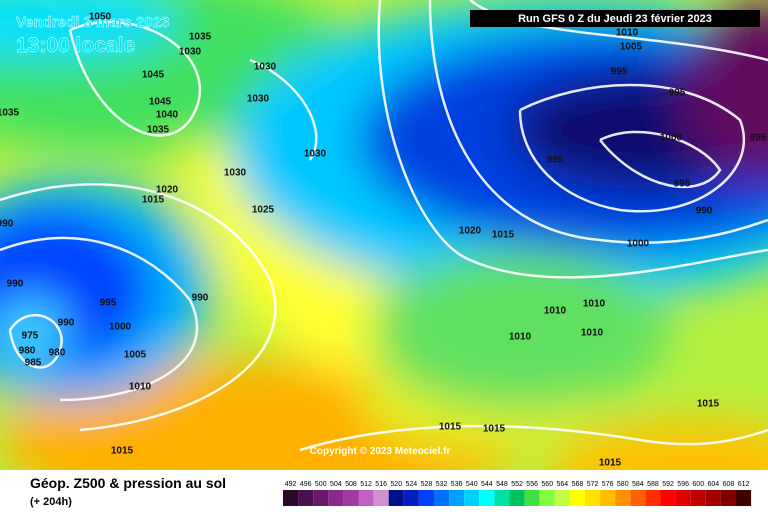 The width and height of the screenshot is (768, 512). I want to click on scale-label: 548, so click(502, 484).